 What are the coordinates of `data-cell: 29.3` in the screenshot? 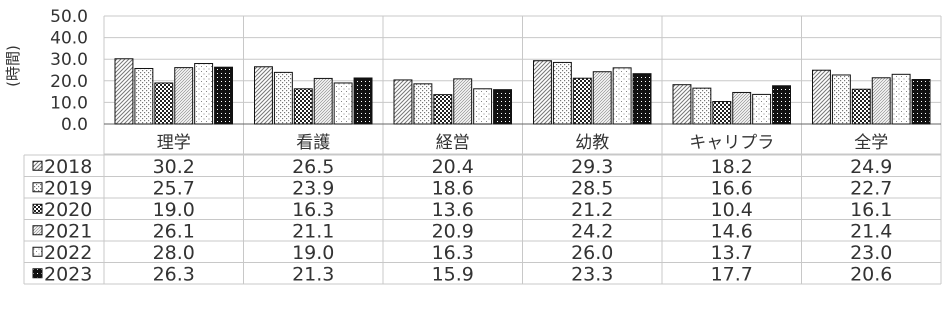 It's located at (592, 167).